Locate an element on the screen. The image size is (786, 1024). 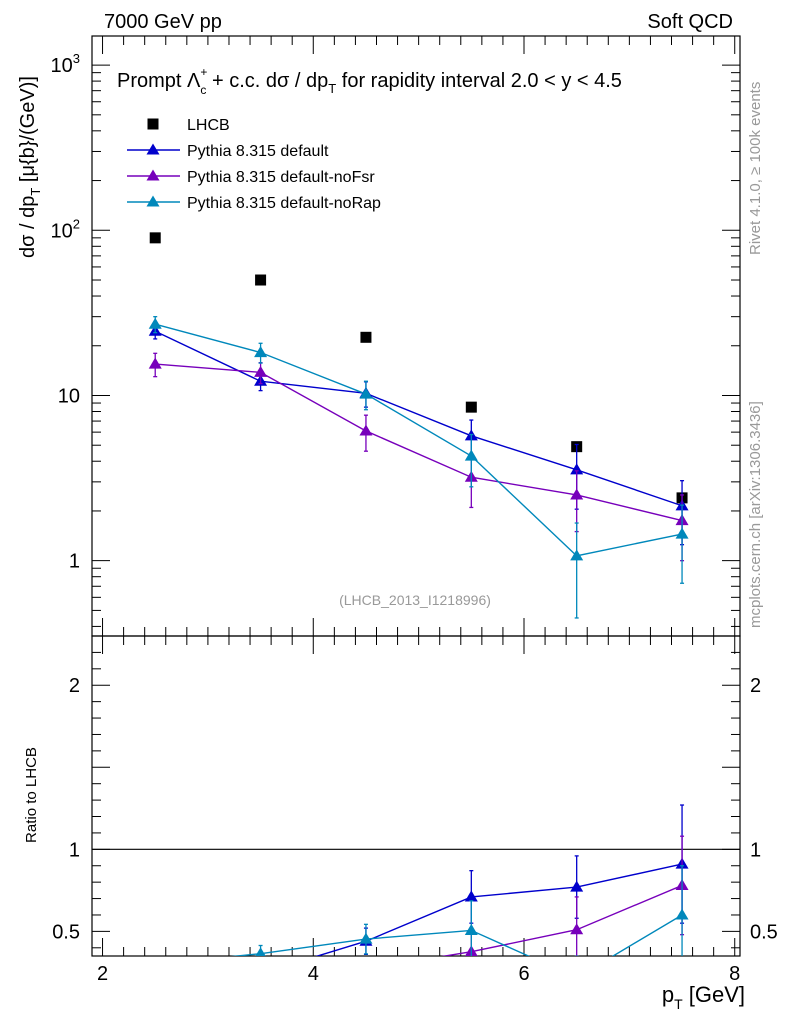
series-line-pythia-8-315-default is located at coordinates (418, 418).